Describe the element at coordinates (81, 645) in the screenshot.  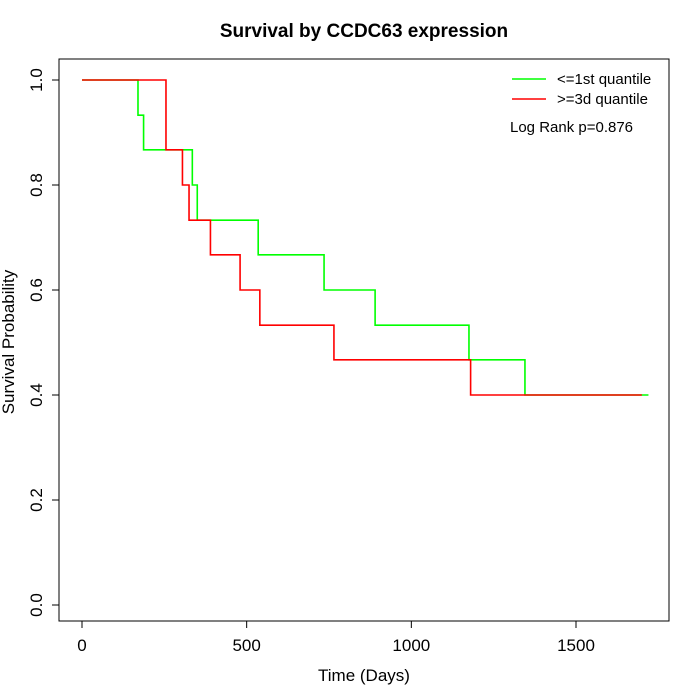
I see `x-tick-label: 0` at that location.